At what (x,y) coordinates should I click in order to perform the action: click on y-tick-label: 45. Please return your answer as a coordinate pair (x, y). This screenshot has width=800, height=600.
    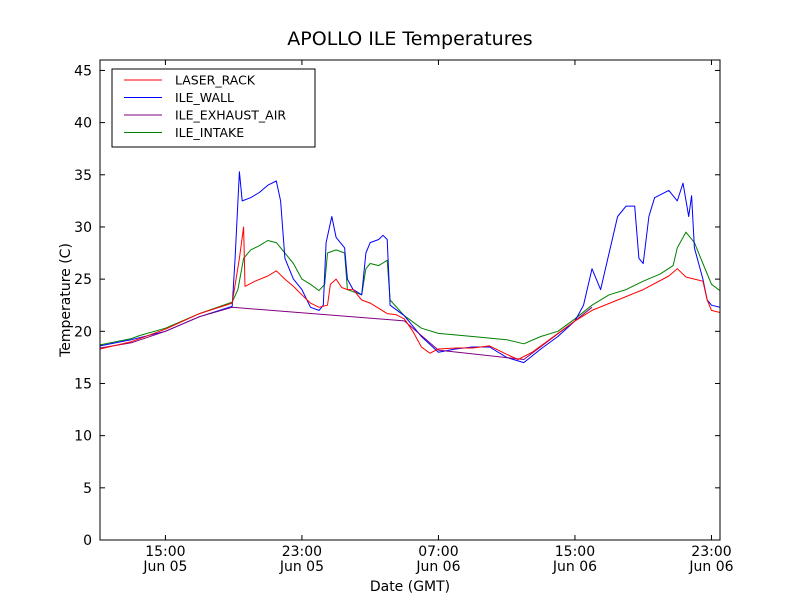
    Looking at the image, I should click on (83, 71).